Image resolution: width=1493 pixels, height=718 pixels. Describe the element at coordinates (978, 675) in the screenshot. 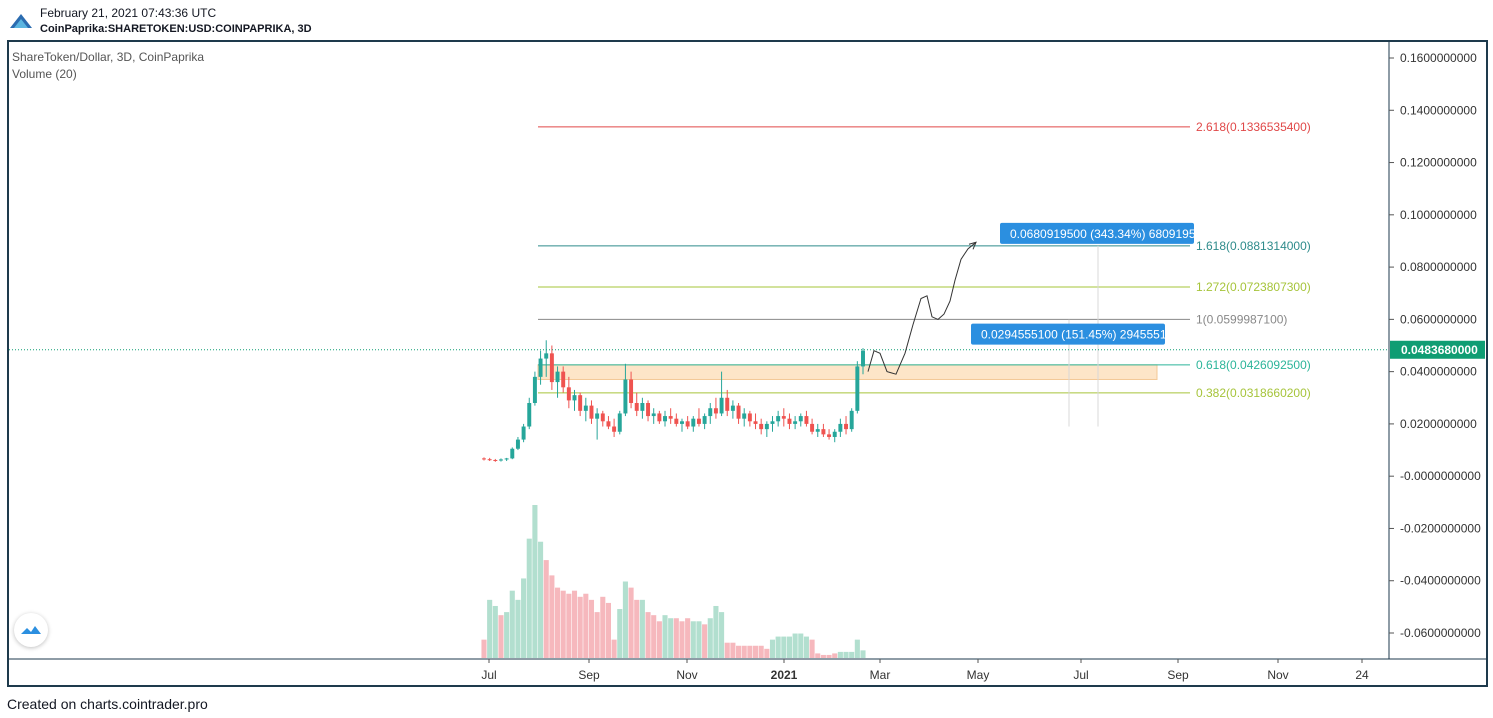

I see `x-tick-label: May` at that location.